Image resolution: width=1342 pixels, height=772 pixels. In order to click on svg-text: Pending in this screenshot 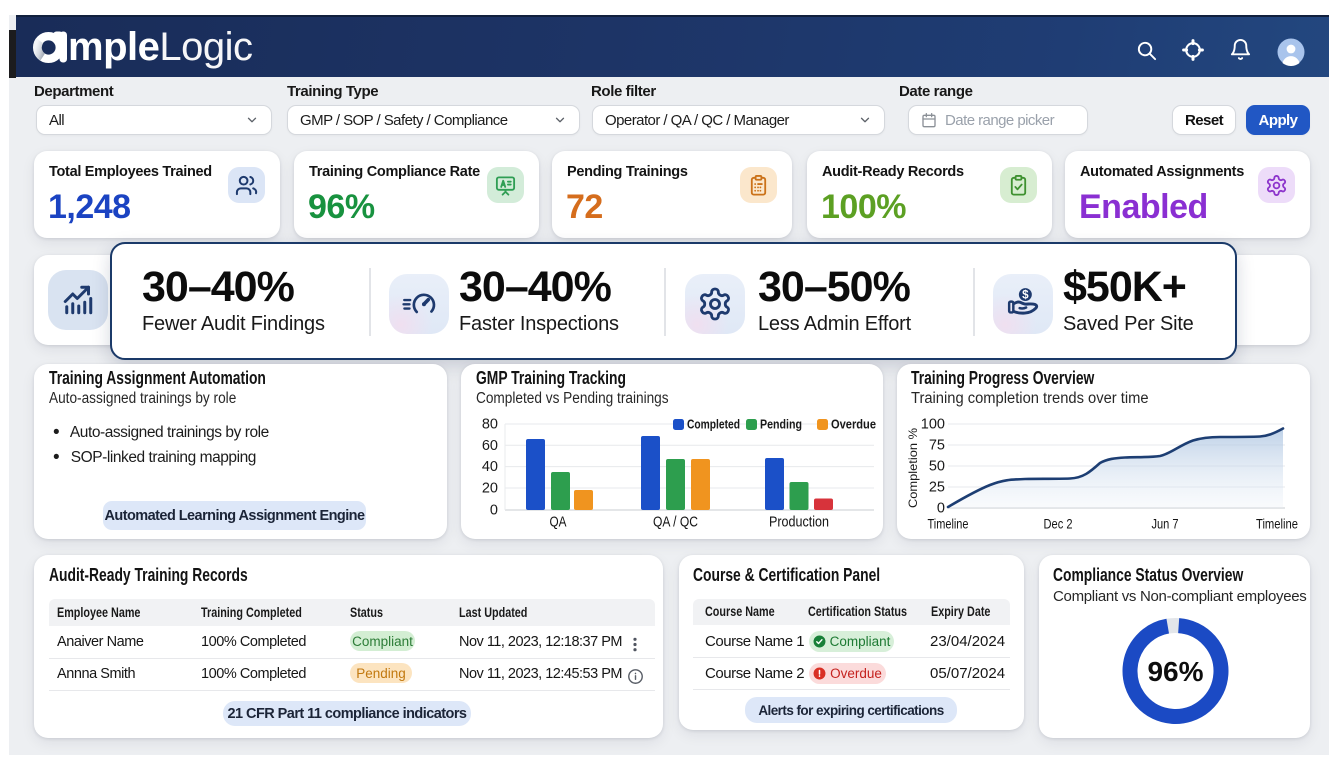, I will do `click(781, 424)`.